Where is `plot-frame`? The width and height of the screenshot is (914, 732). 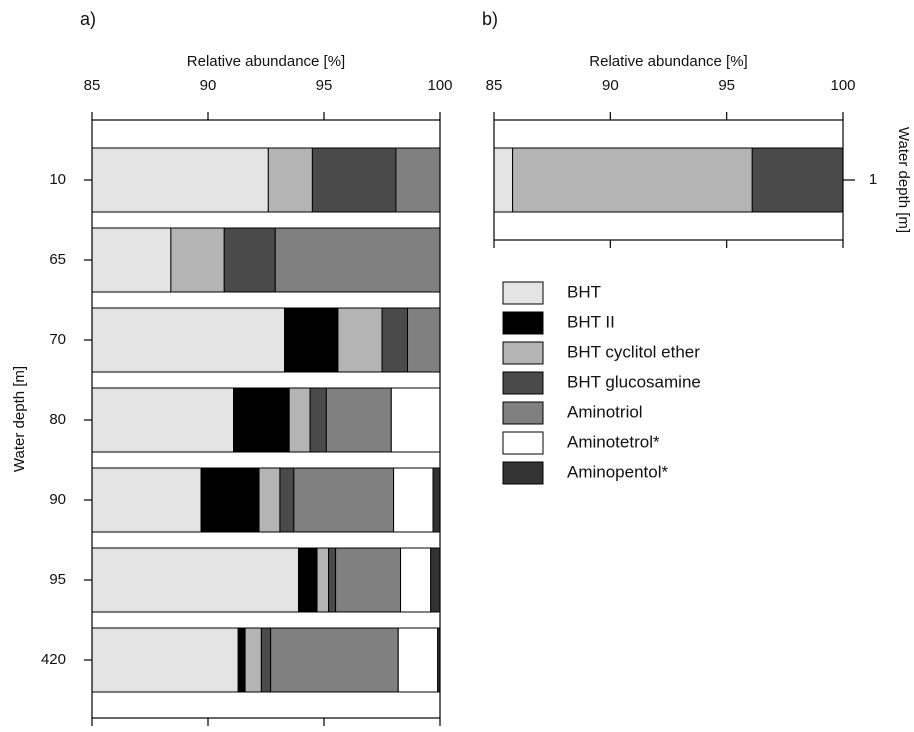
plot-frame is located at coordinates (668, 180).